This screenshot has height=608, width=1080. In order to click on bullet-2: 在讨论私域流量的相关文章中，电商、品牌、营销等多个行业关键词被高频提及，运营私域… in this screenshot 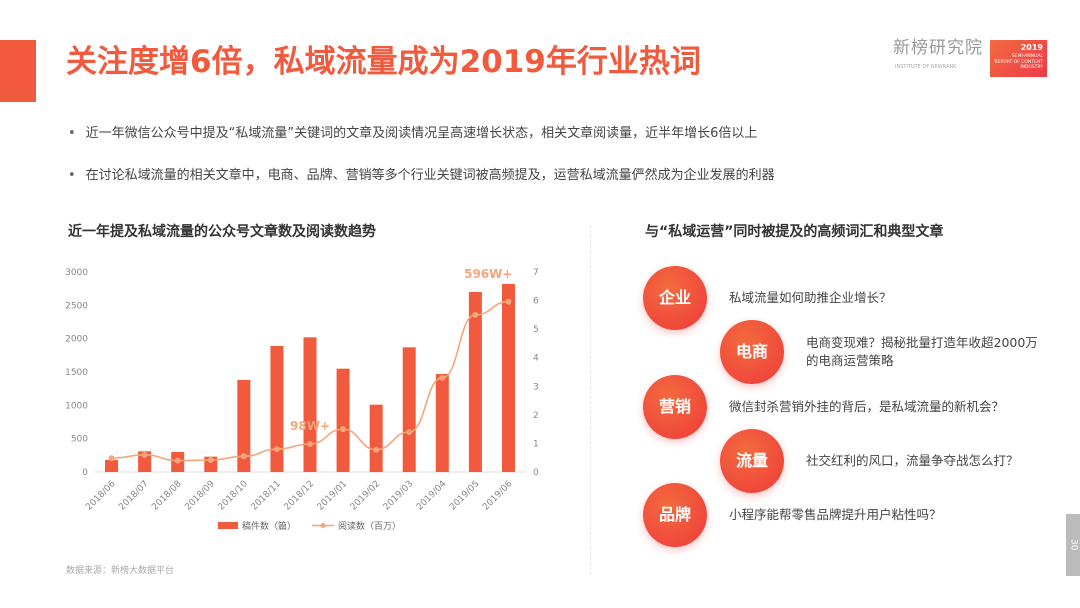, I will do `click(421, 176)`.